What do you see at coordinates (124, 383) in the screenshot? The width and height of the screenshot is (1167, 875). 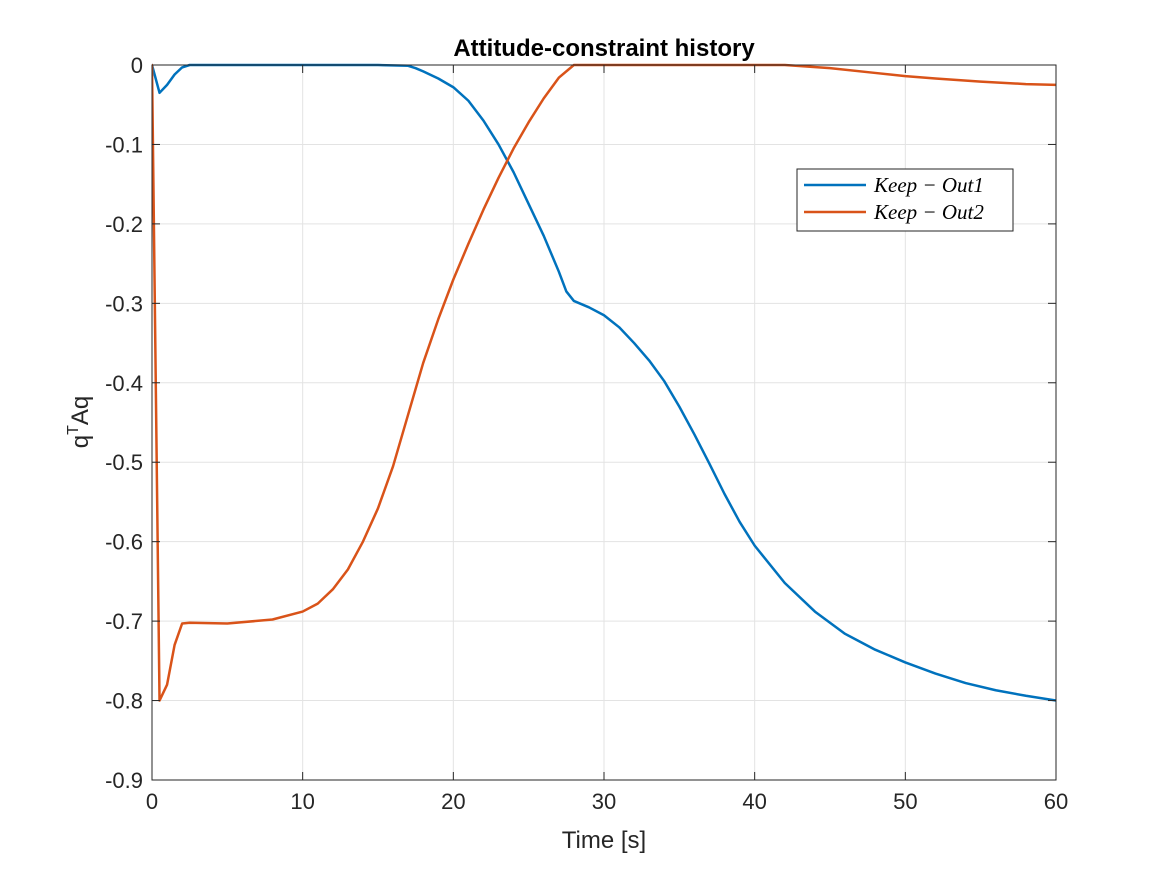 I see `y-tick-label: -0.4` at bounding box center [124, 383].